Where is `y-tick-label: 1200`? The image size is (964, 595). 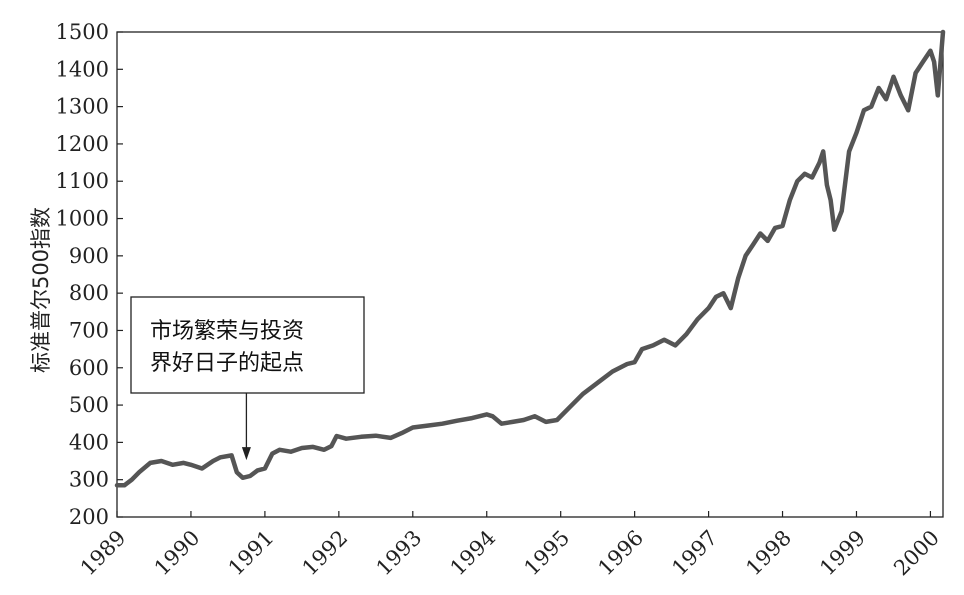
y-tick-label: 1200 is located at coordinates (82, 144).